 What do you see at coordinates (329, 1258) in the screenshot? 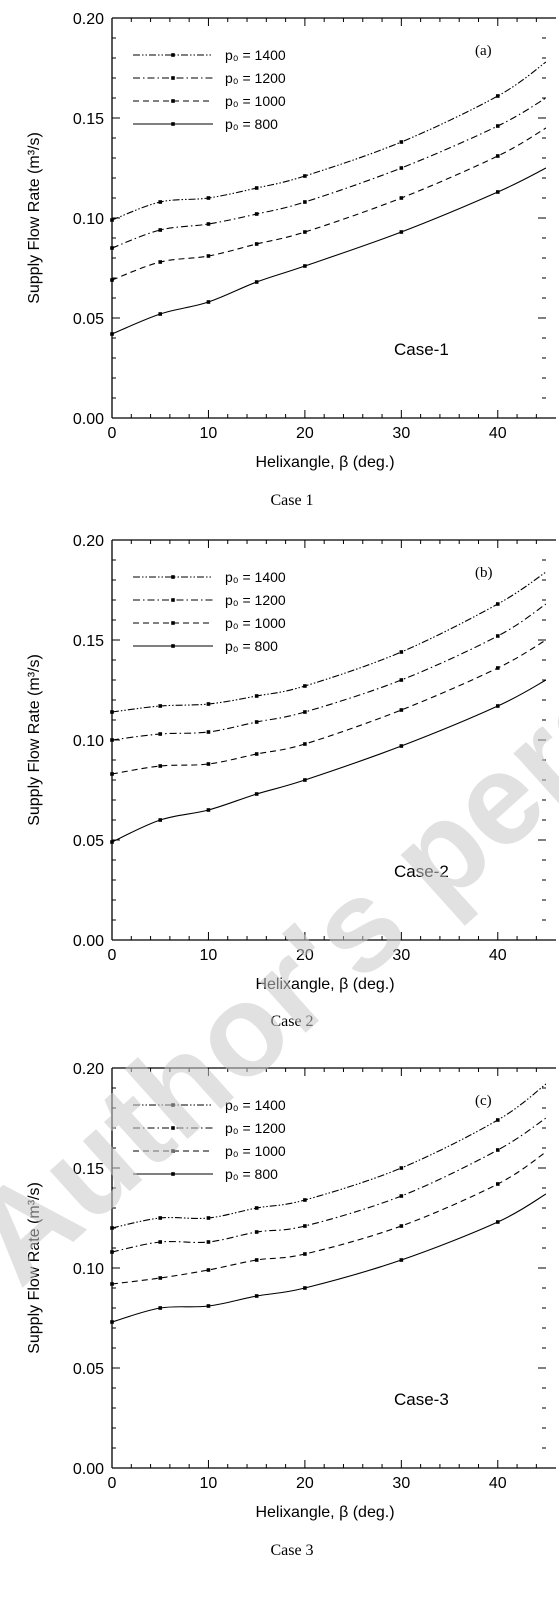
I see `chart-3-series-4-line` at bounding box center [329, 1258].